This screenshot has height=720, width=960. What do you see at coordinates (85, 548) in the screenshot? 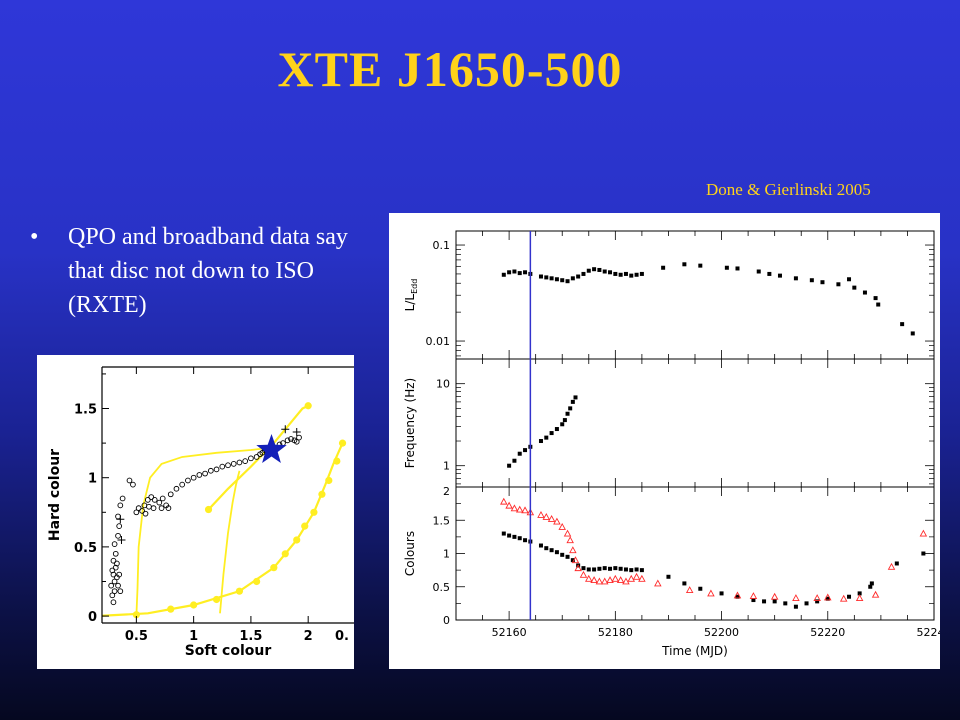
I see `y-tick-label: 0.5` at bounding box center [85, 548].